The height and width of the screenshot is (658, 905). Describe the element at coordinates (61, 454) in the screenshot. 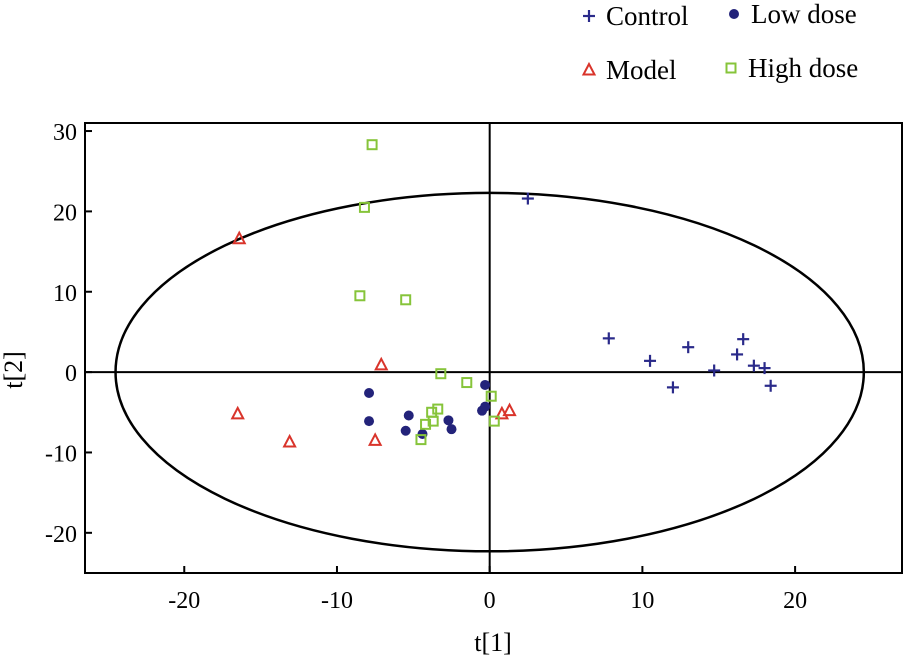

I see `y-tick-label: -10` at that location.